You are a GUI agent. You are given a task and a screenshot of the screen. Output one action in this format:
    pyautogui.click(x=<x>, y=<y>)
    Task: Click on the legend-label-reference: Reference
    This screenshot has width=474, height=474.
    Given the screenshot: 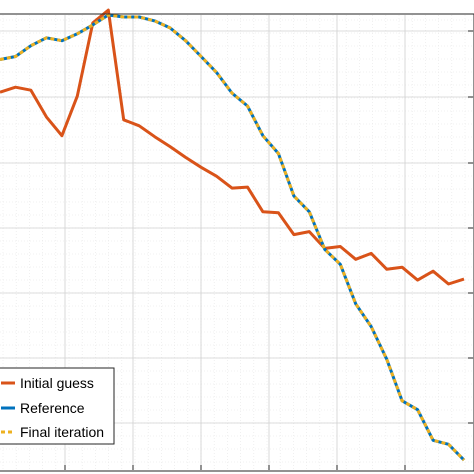 What is the action you would take?
    pyautogui.click(x=52, y=408)
    